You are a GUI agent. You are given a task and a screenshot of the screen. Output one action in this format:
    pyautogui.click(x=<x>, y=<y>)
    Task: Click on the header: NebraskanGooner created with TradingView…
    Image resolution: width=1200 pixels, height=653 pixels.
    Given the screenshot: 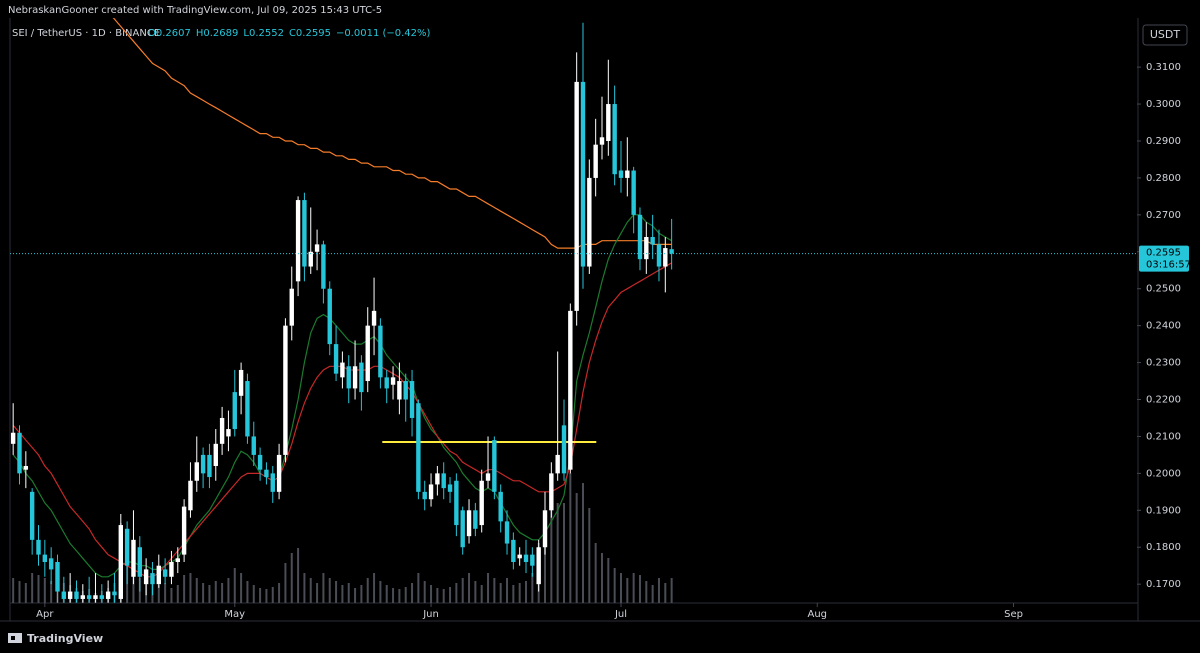 What is the action you would take?
    pyautogui.click(x=195, y=10)
    